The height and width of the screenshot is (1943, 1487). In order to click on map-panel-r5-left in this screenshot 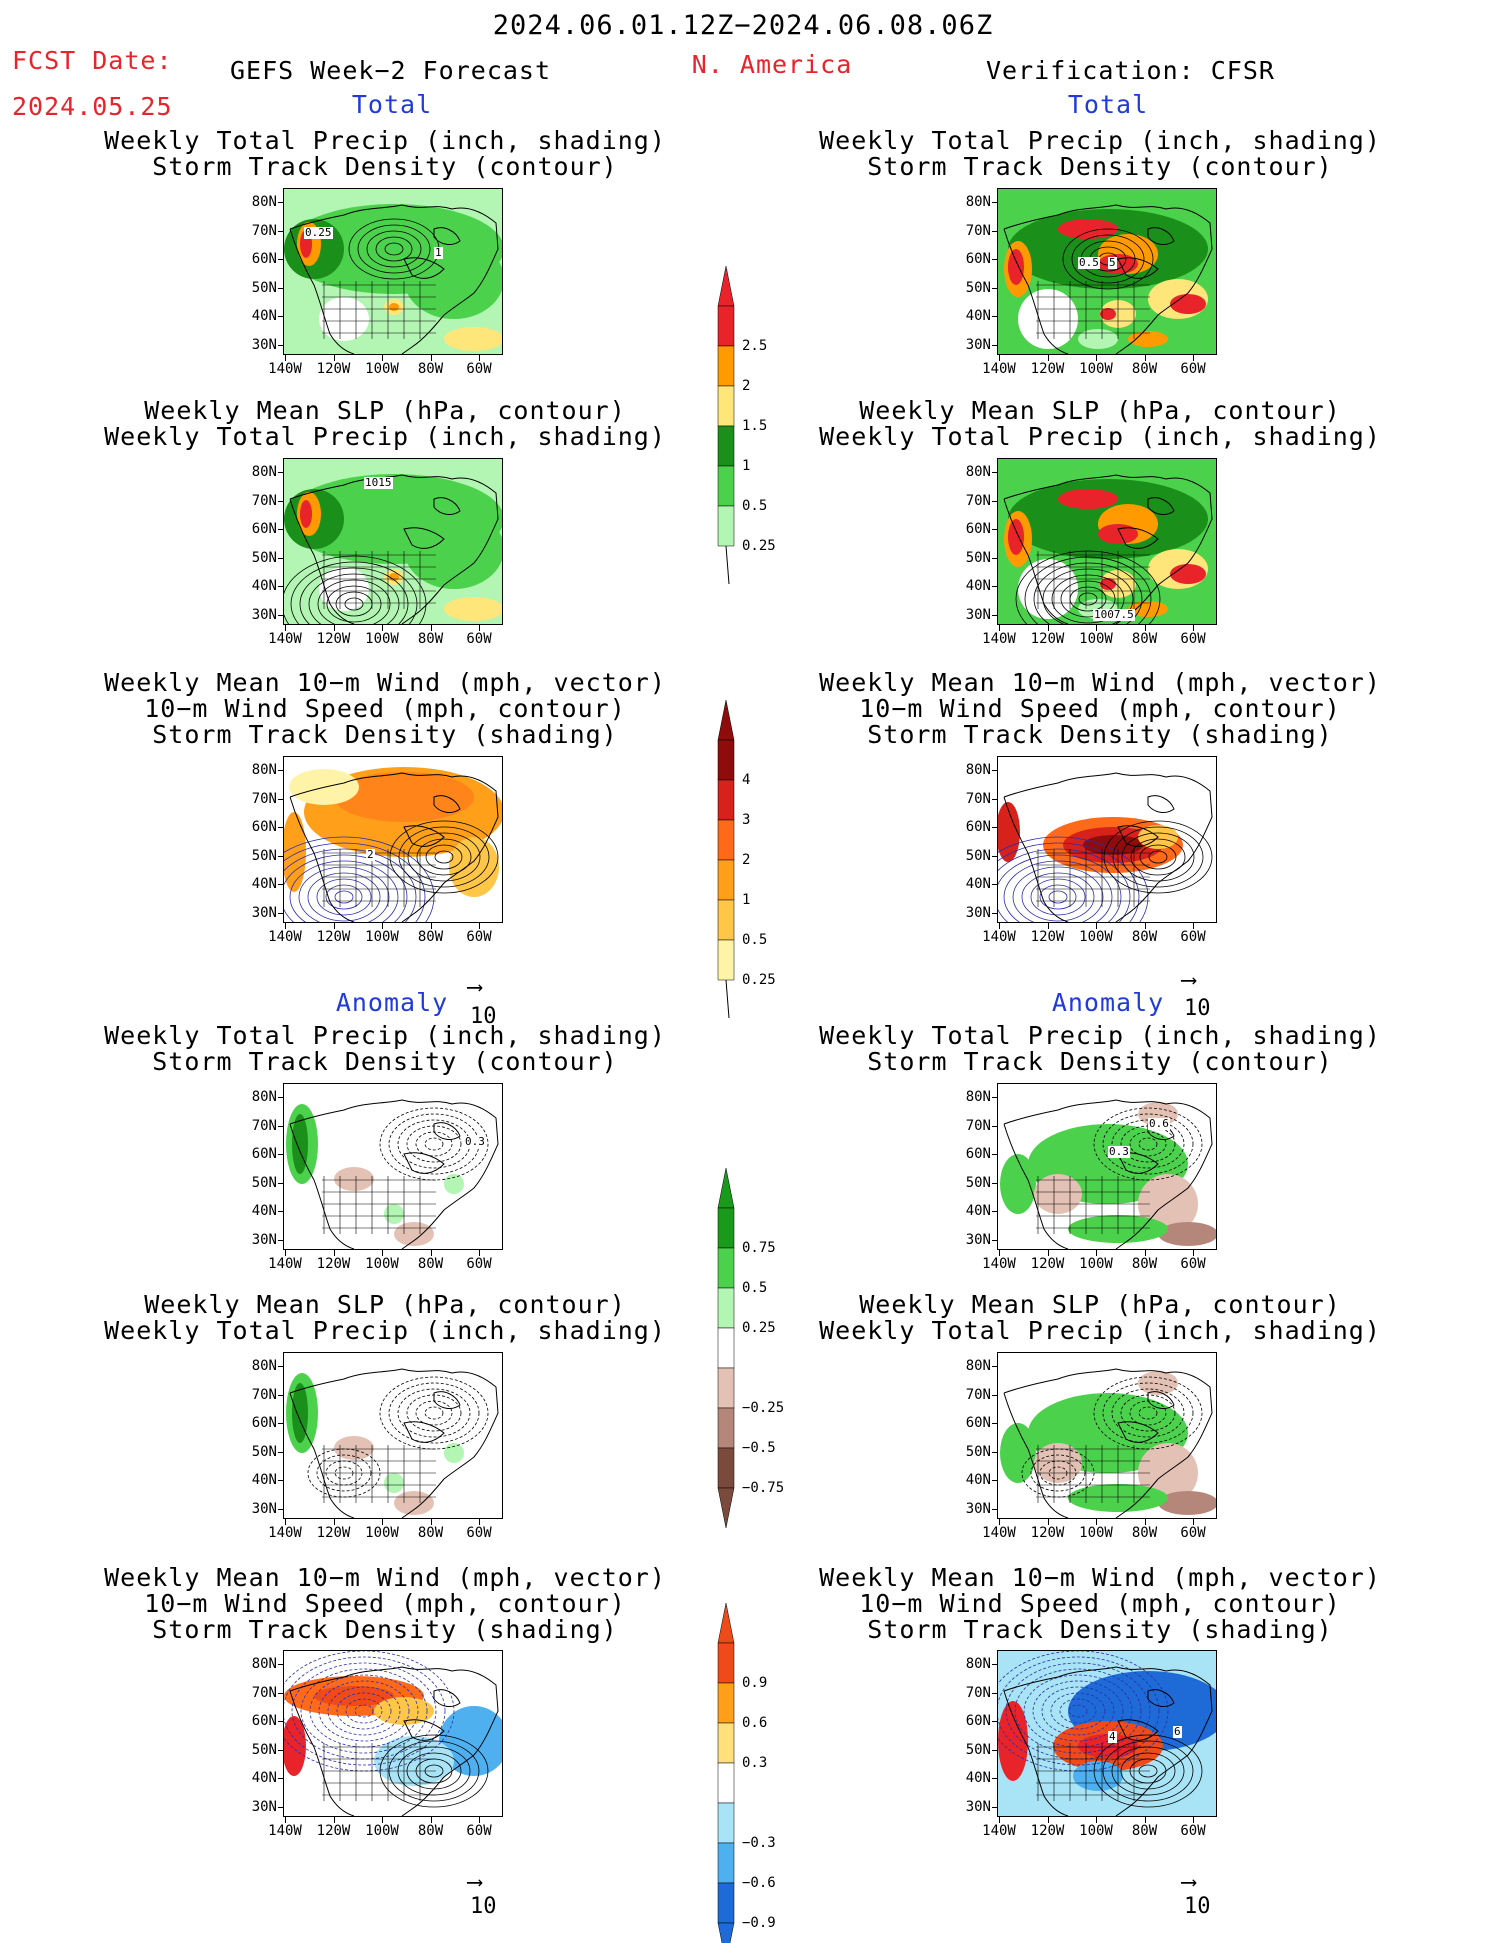, I will do `click(393, 1435)`.